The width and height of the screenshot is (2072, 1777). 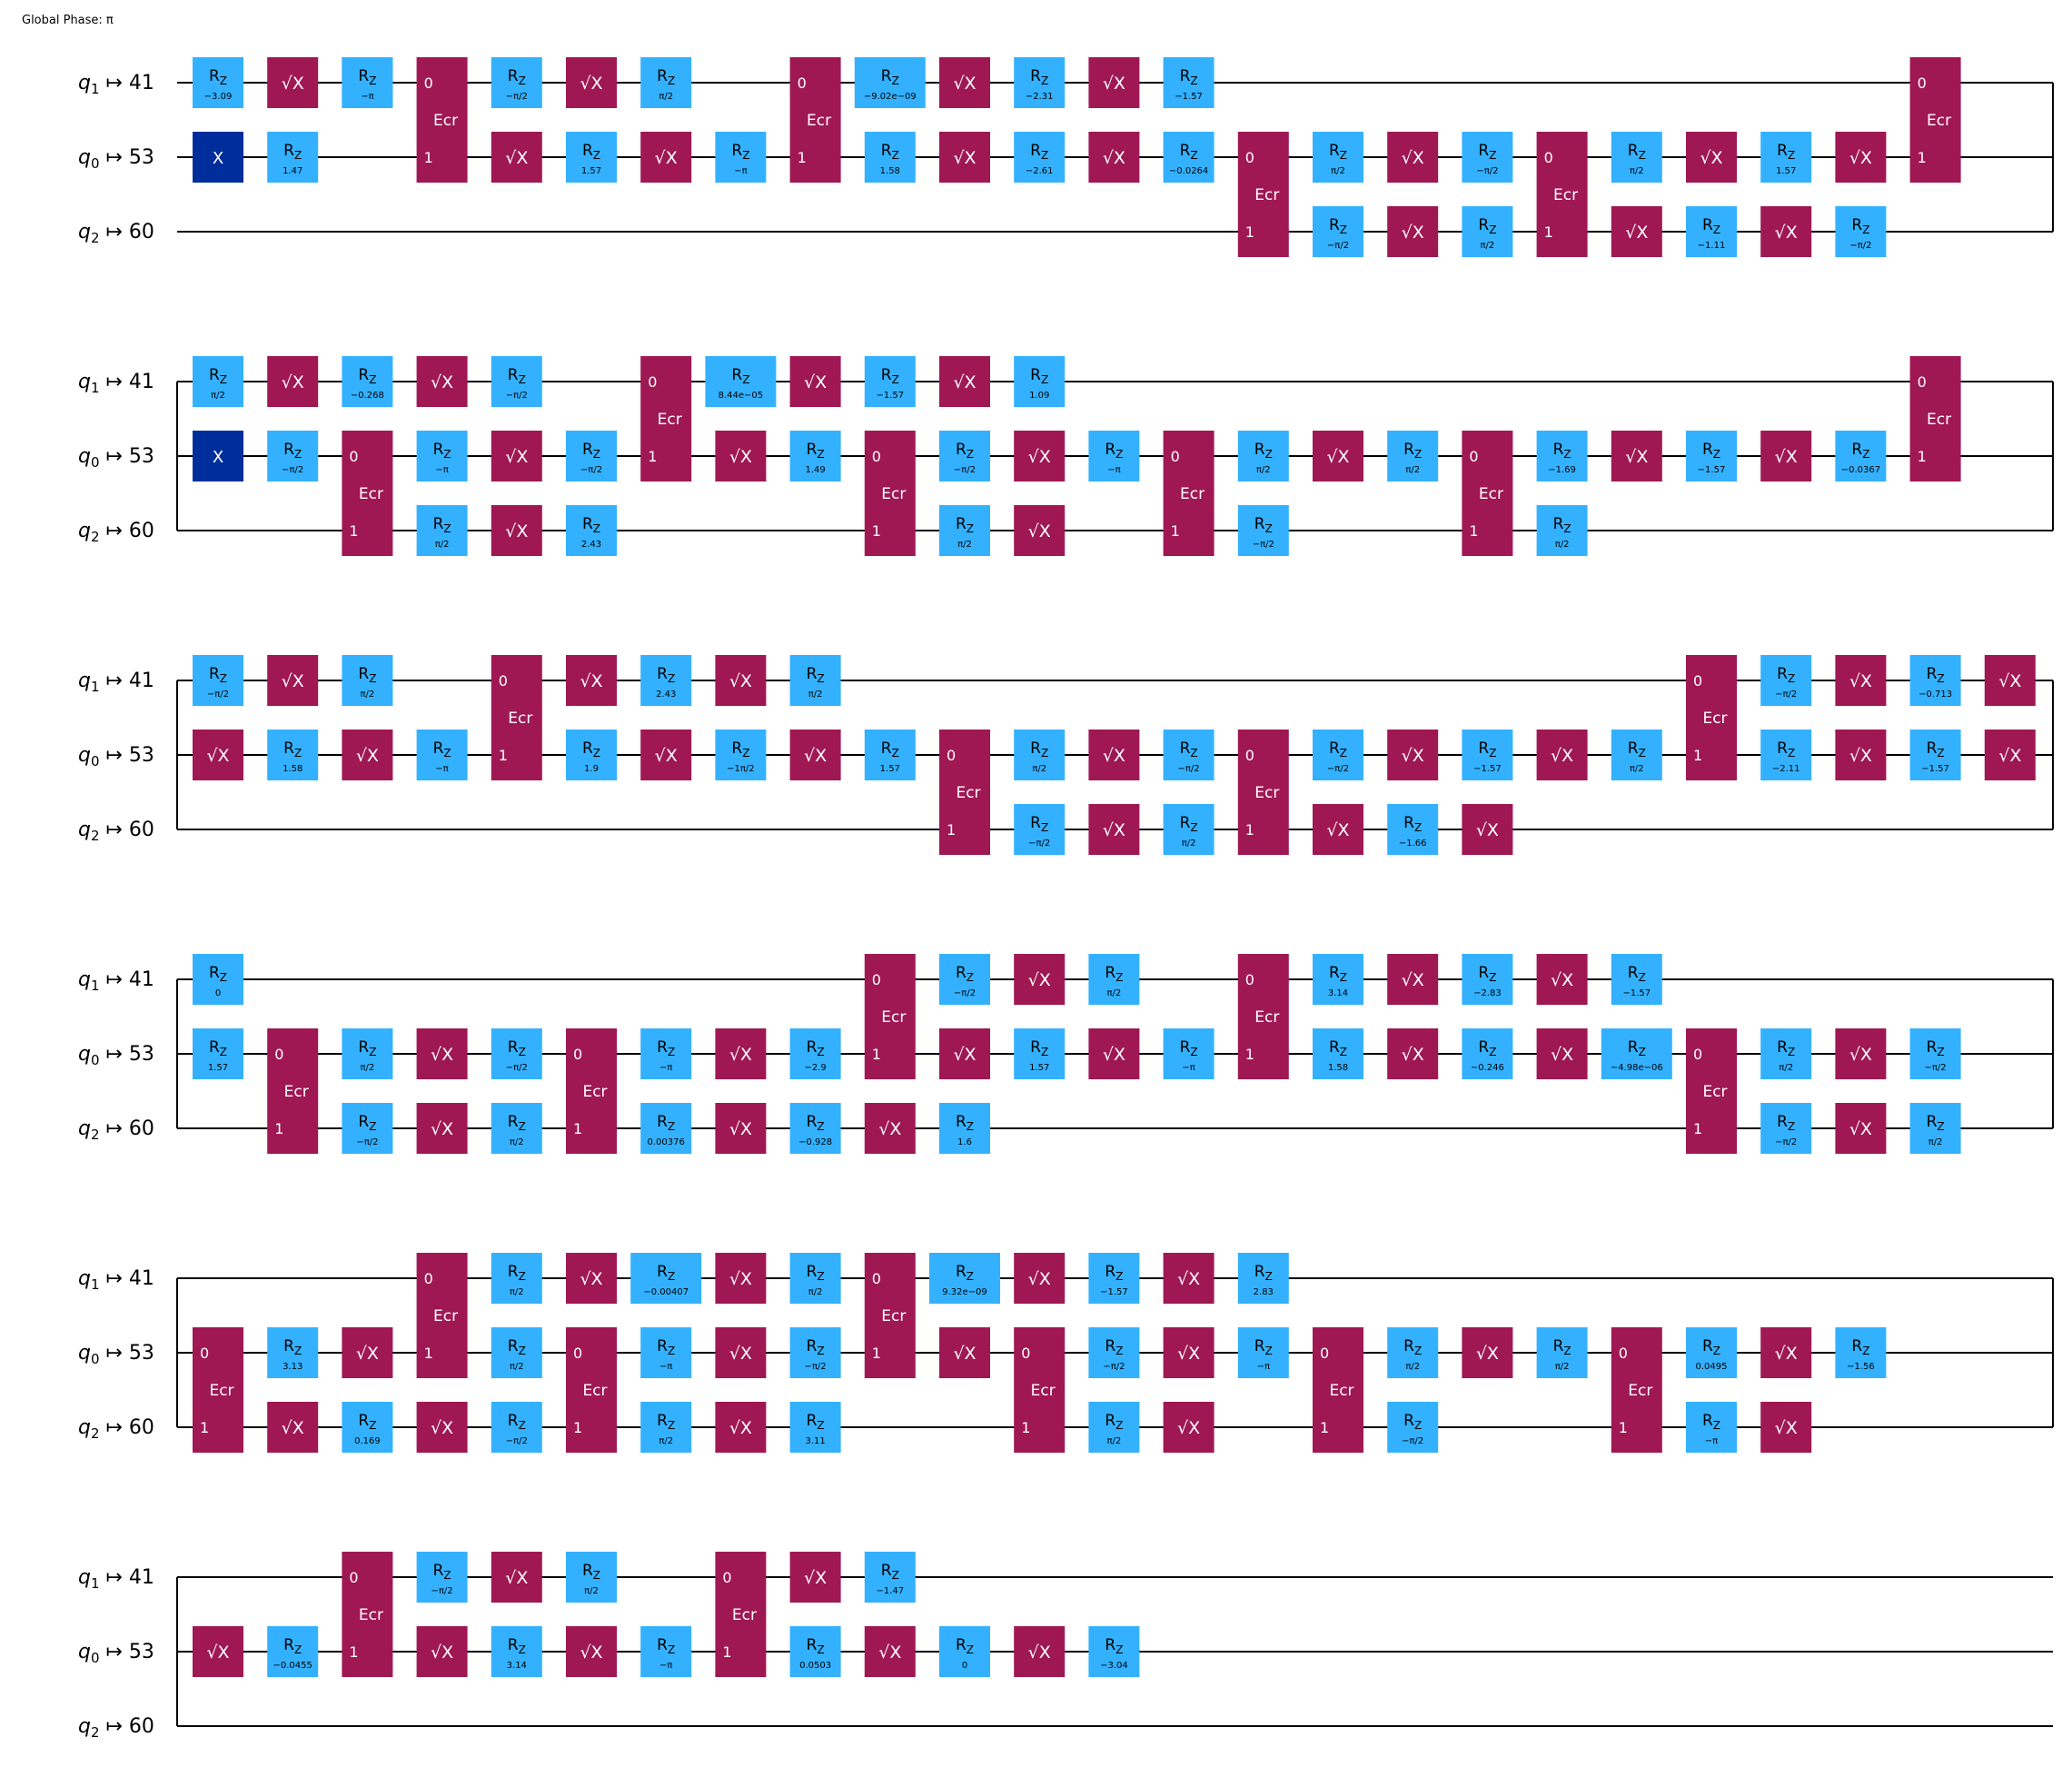 What do you see at coordinates (116, 756) in the screenshot?
I see `wire-label: q0 ↦ 53` at bounding box center [116, 756].